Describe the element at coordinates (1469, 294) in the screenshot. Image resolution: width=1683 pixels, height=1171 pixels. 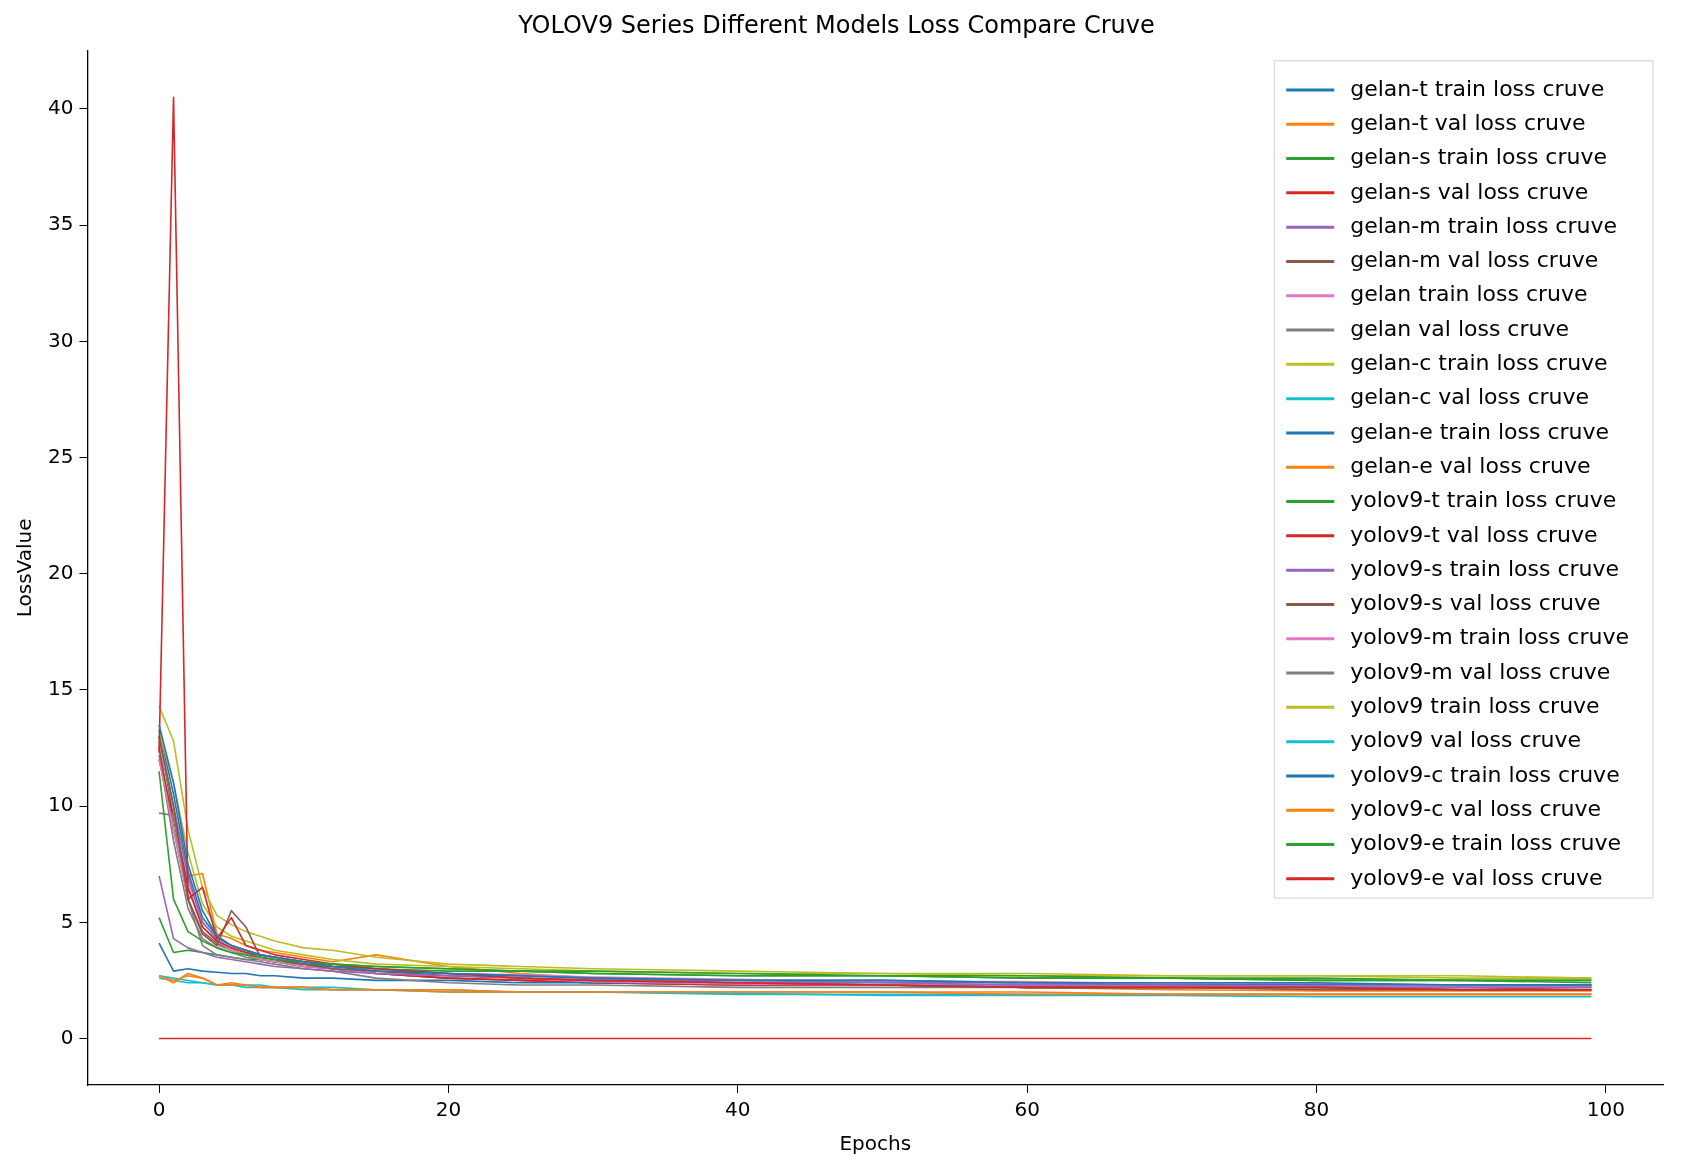
I see `legend-label: gelan train loss cruve` at that location.